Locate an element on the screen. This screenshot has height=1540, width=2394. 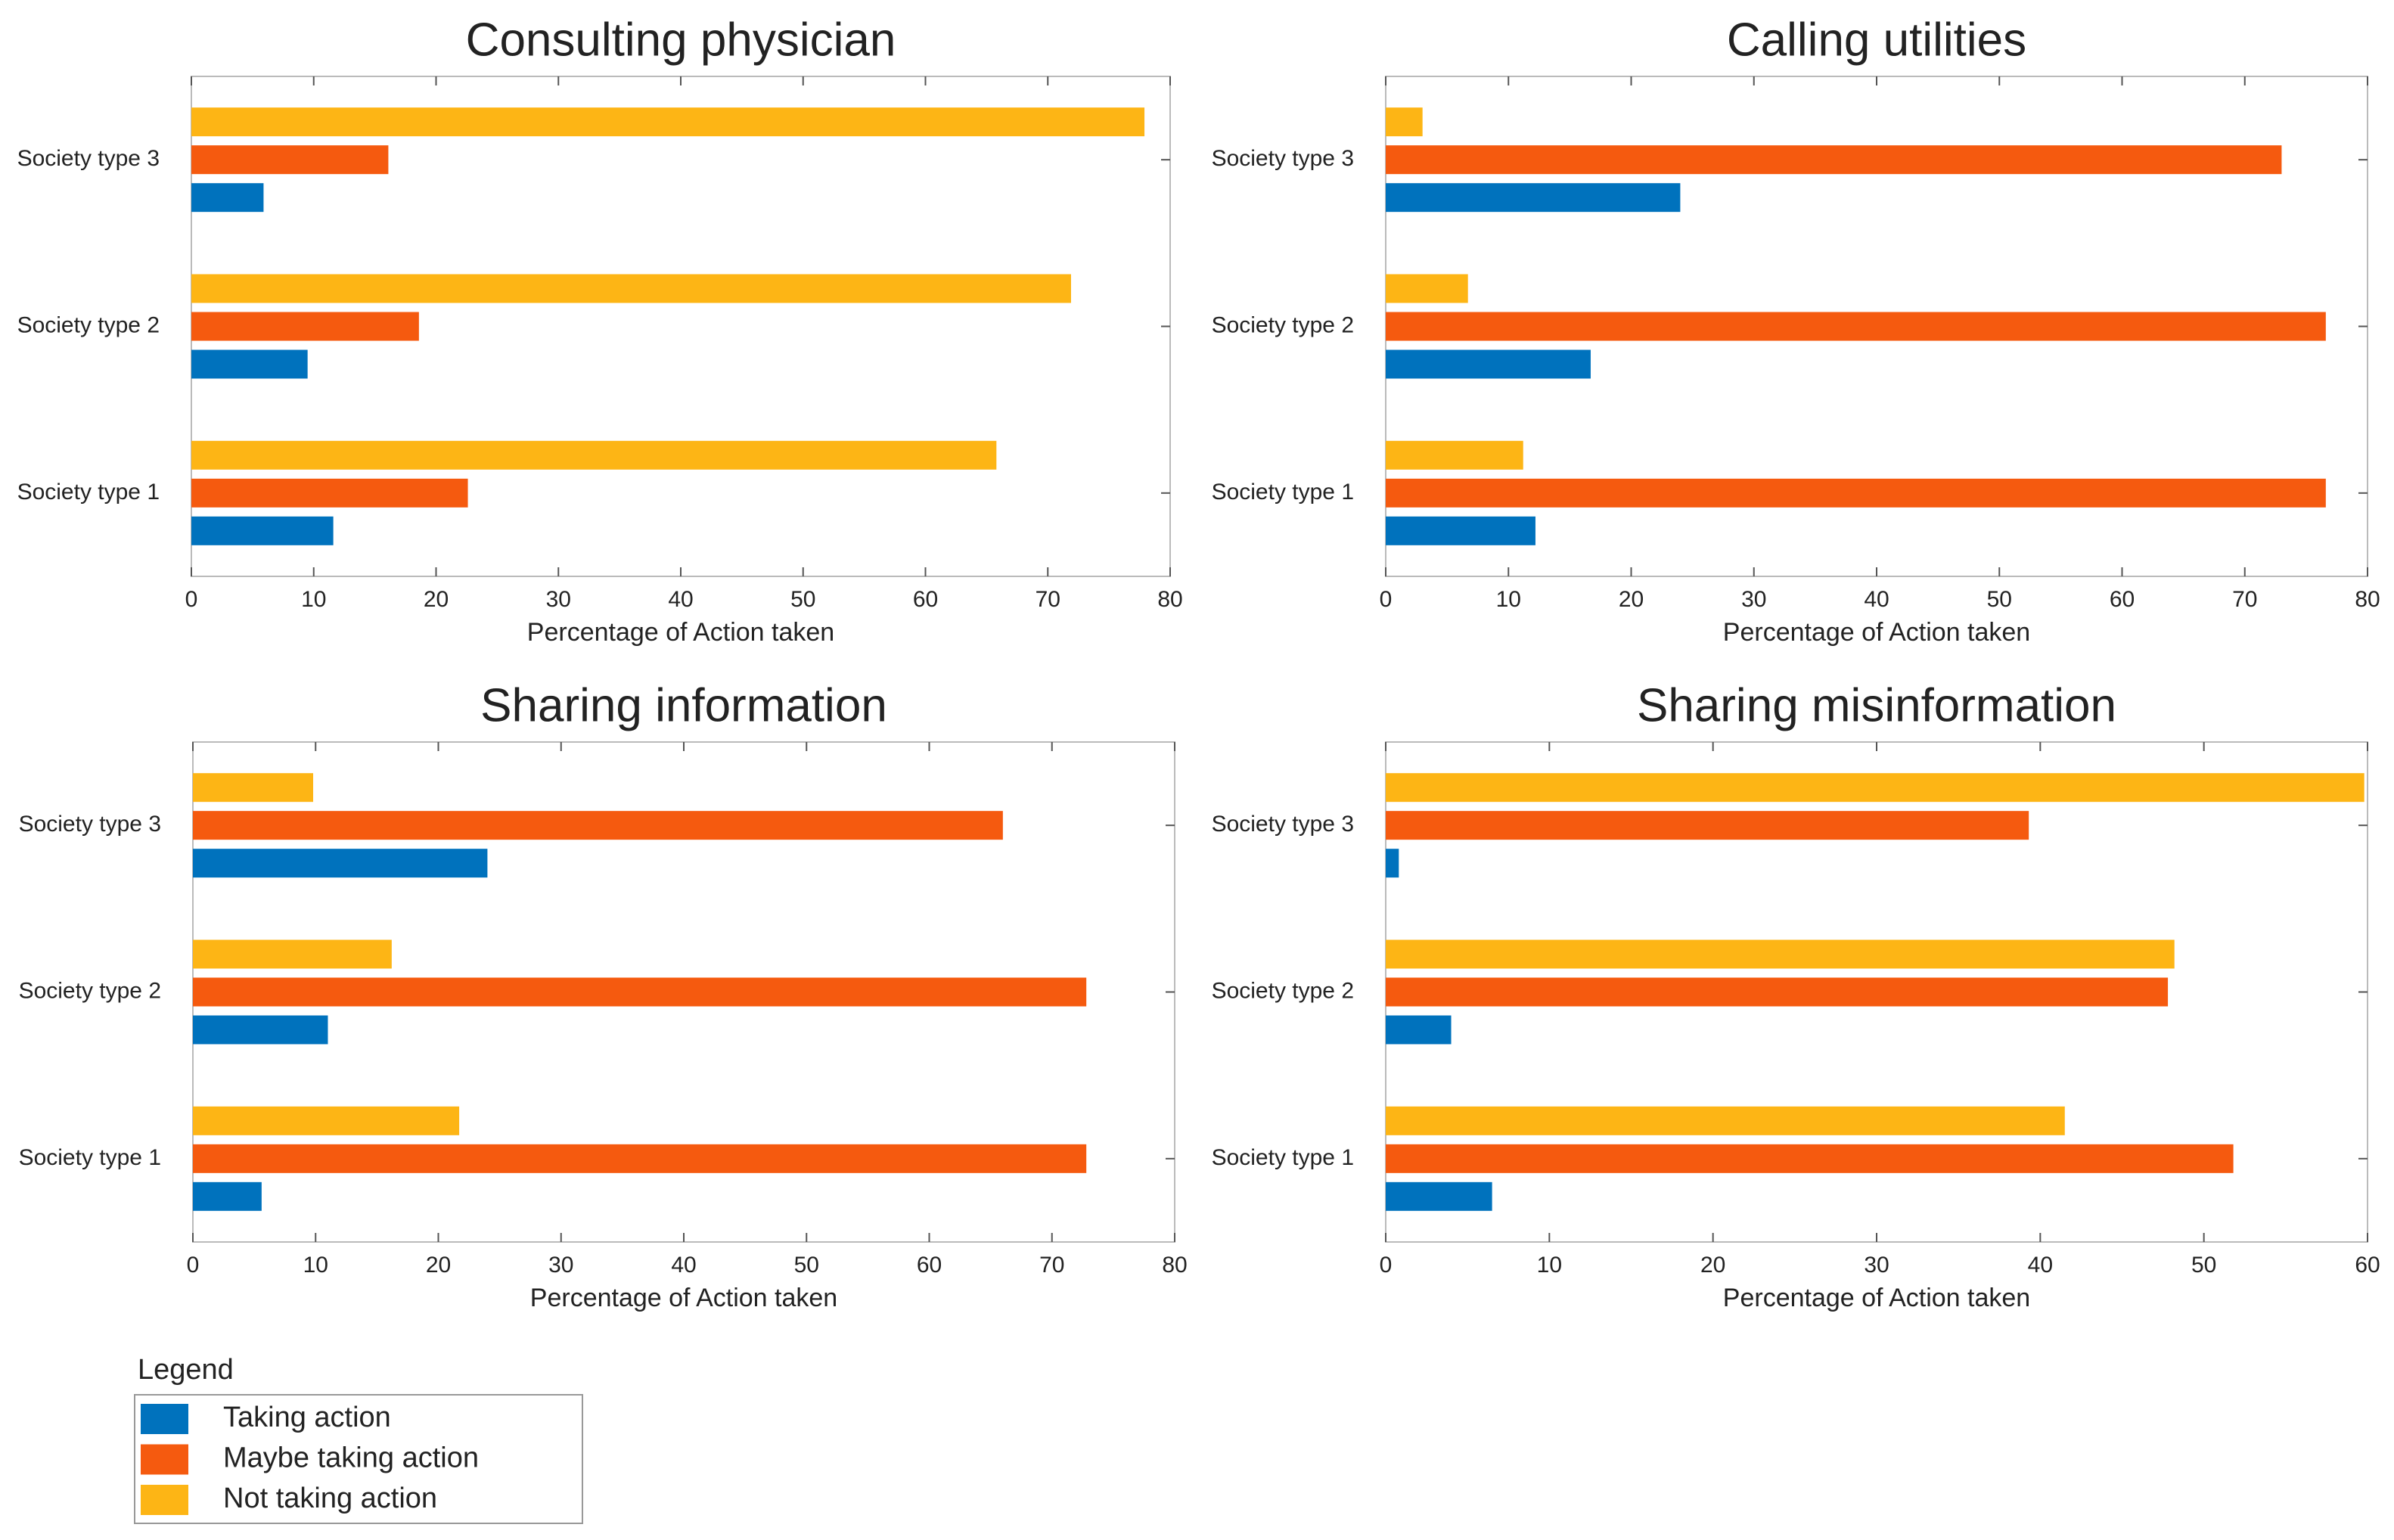
chart-title: Consulting physician is located at coordinates (681, 40).